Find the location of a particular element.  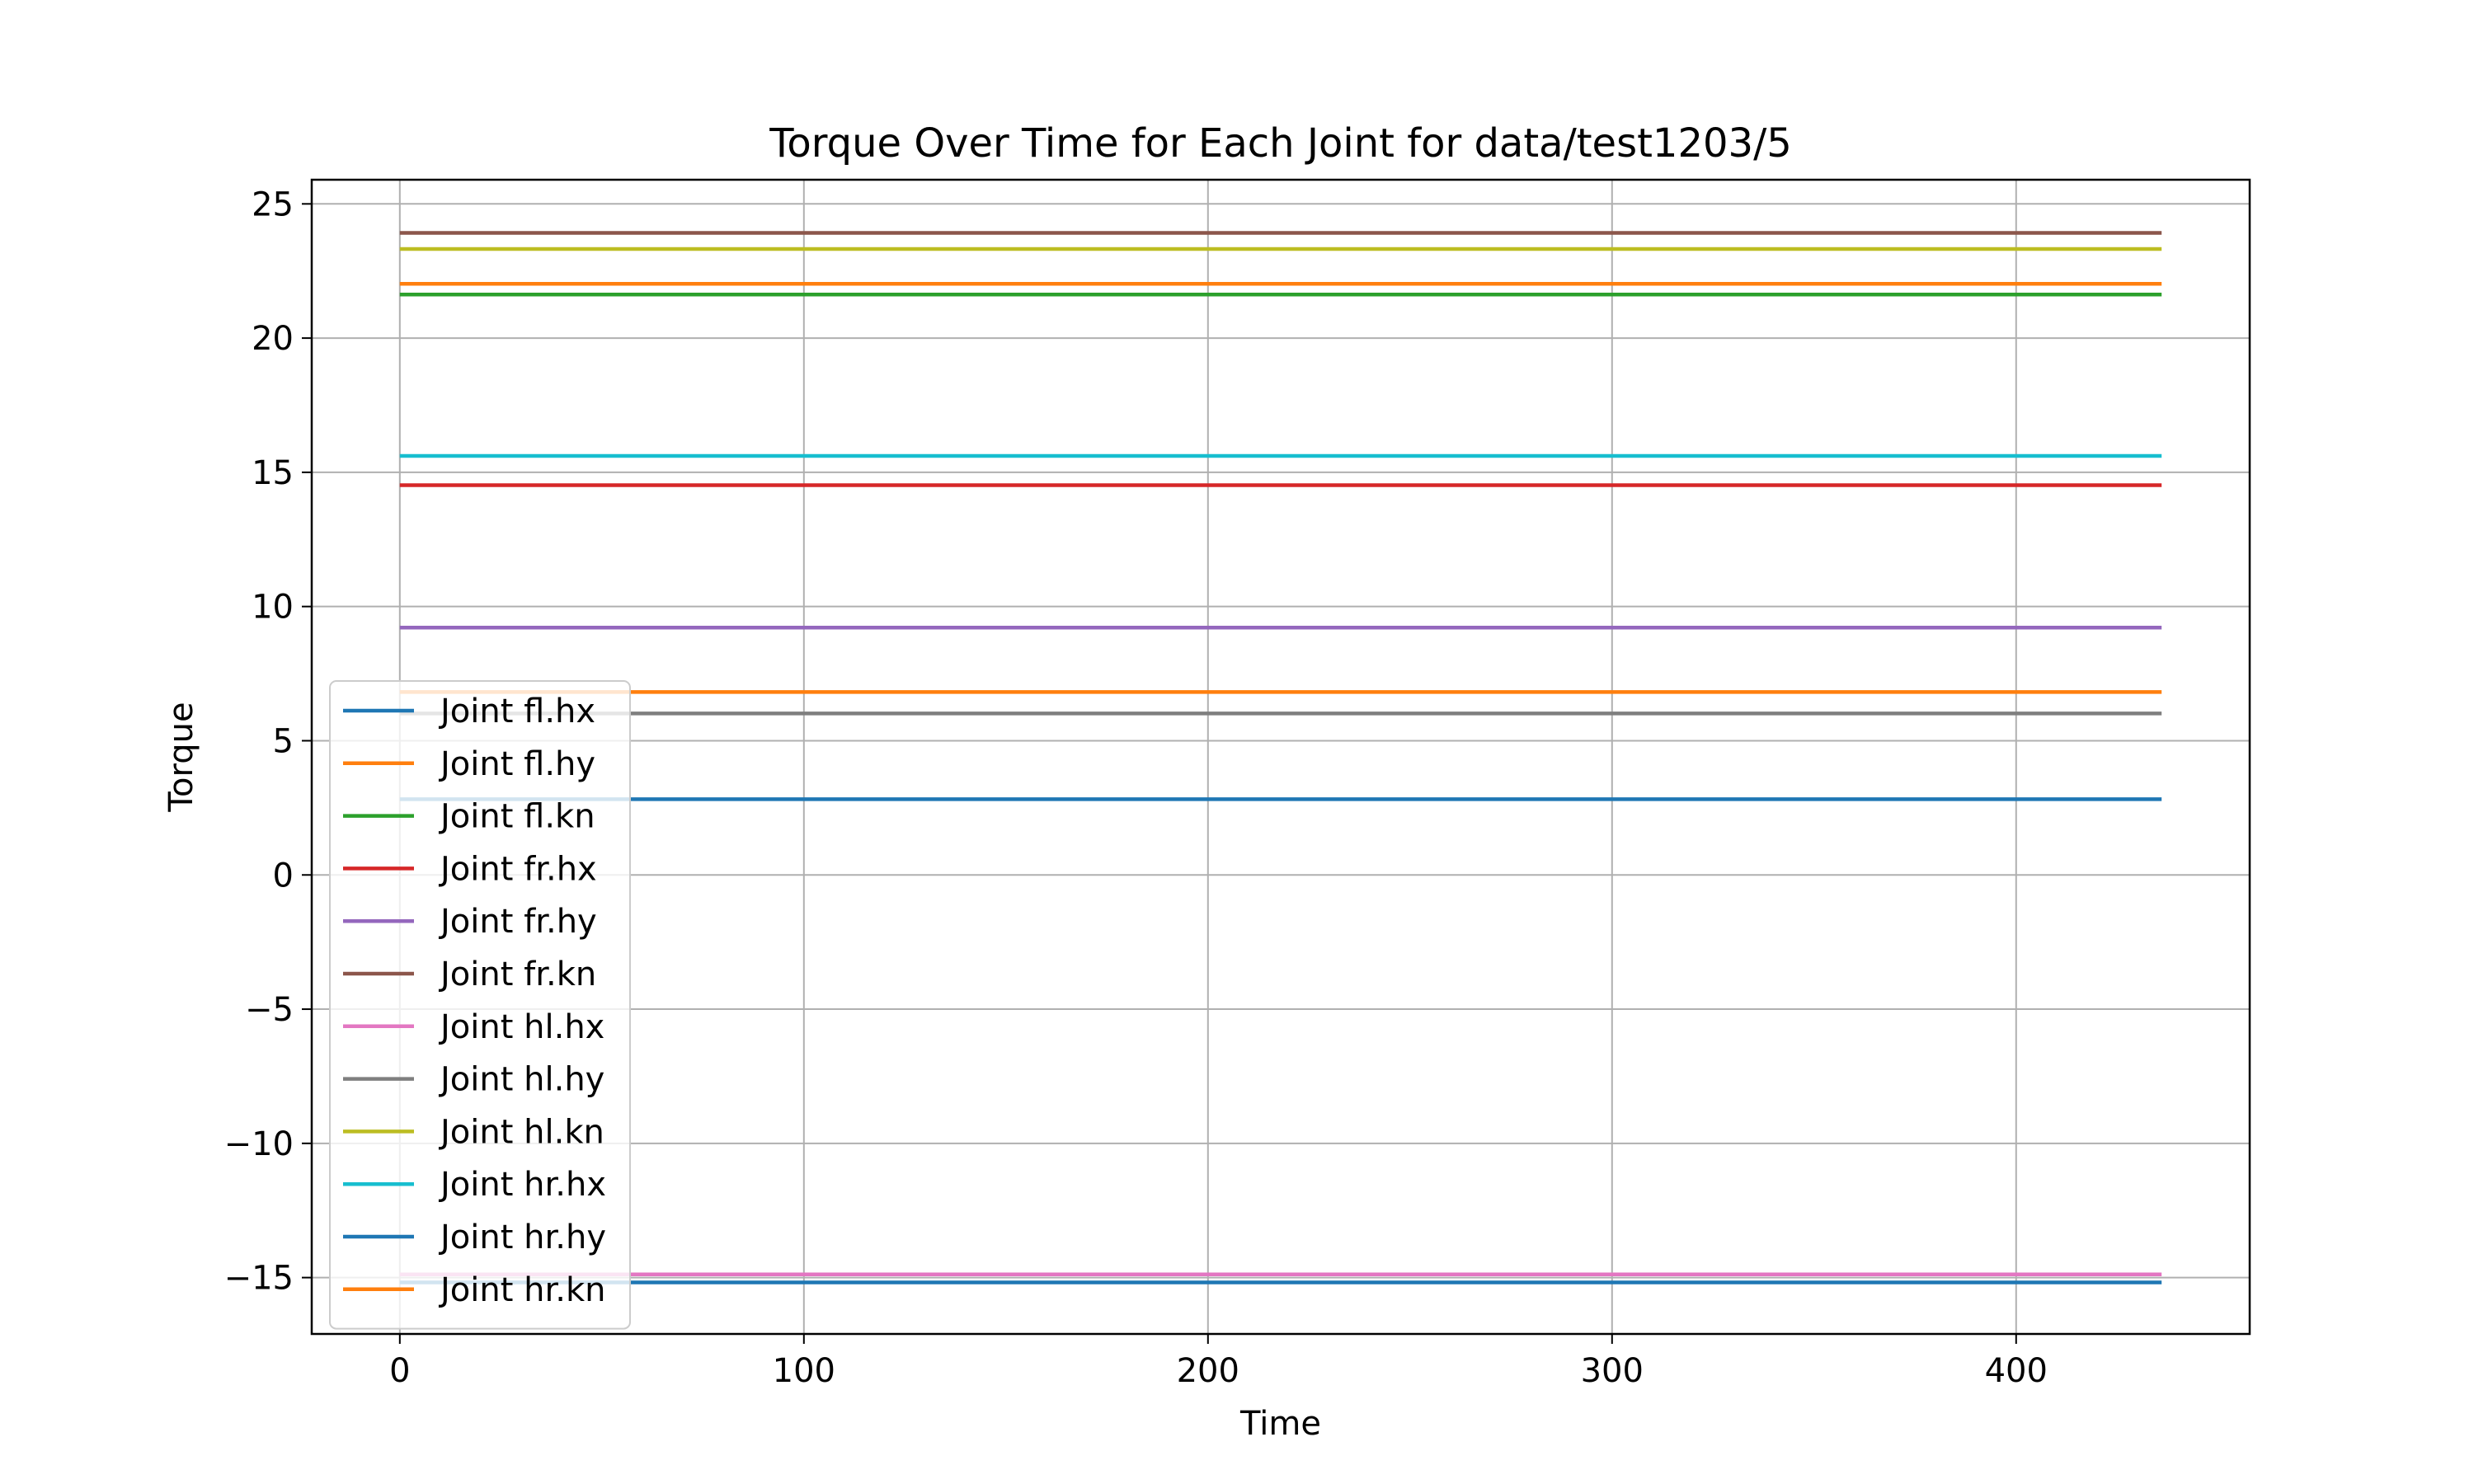

y-tick-label: −15 is located at coordinates (259, 1279).